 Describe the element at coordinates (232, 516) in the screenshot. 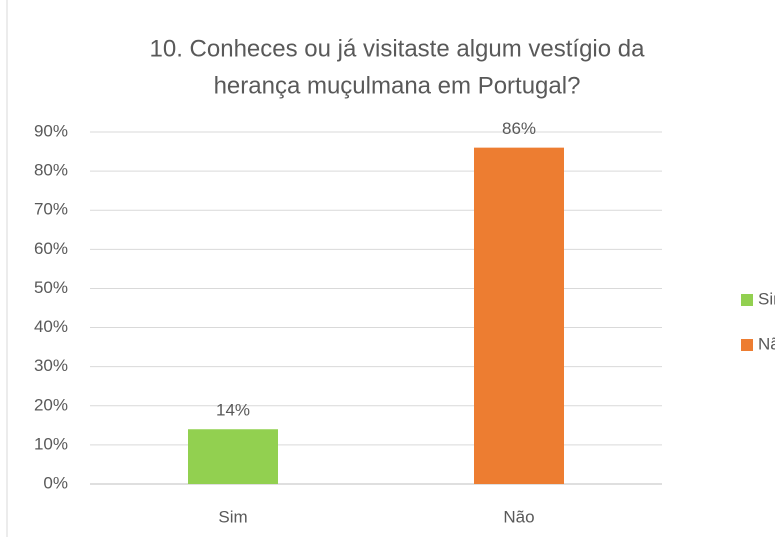

I see `x-tick-label: Sim` at that location.